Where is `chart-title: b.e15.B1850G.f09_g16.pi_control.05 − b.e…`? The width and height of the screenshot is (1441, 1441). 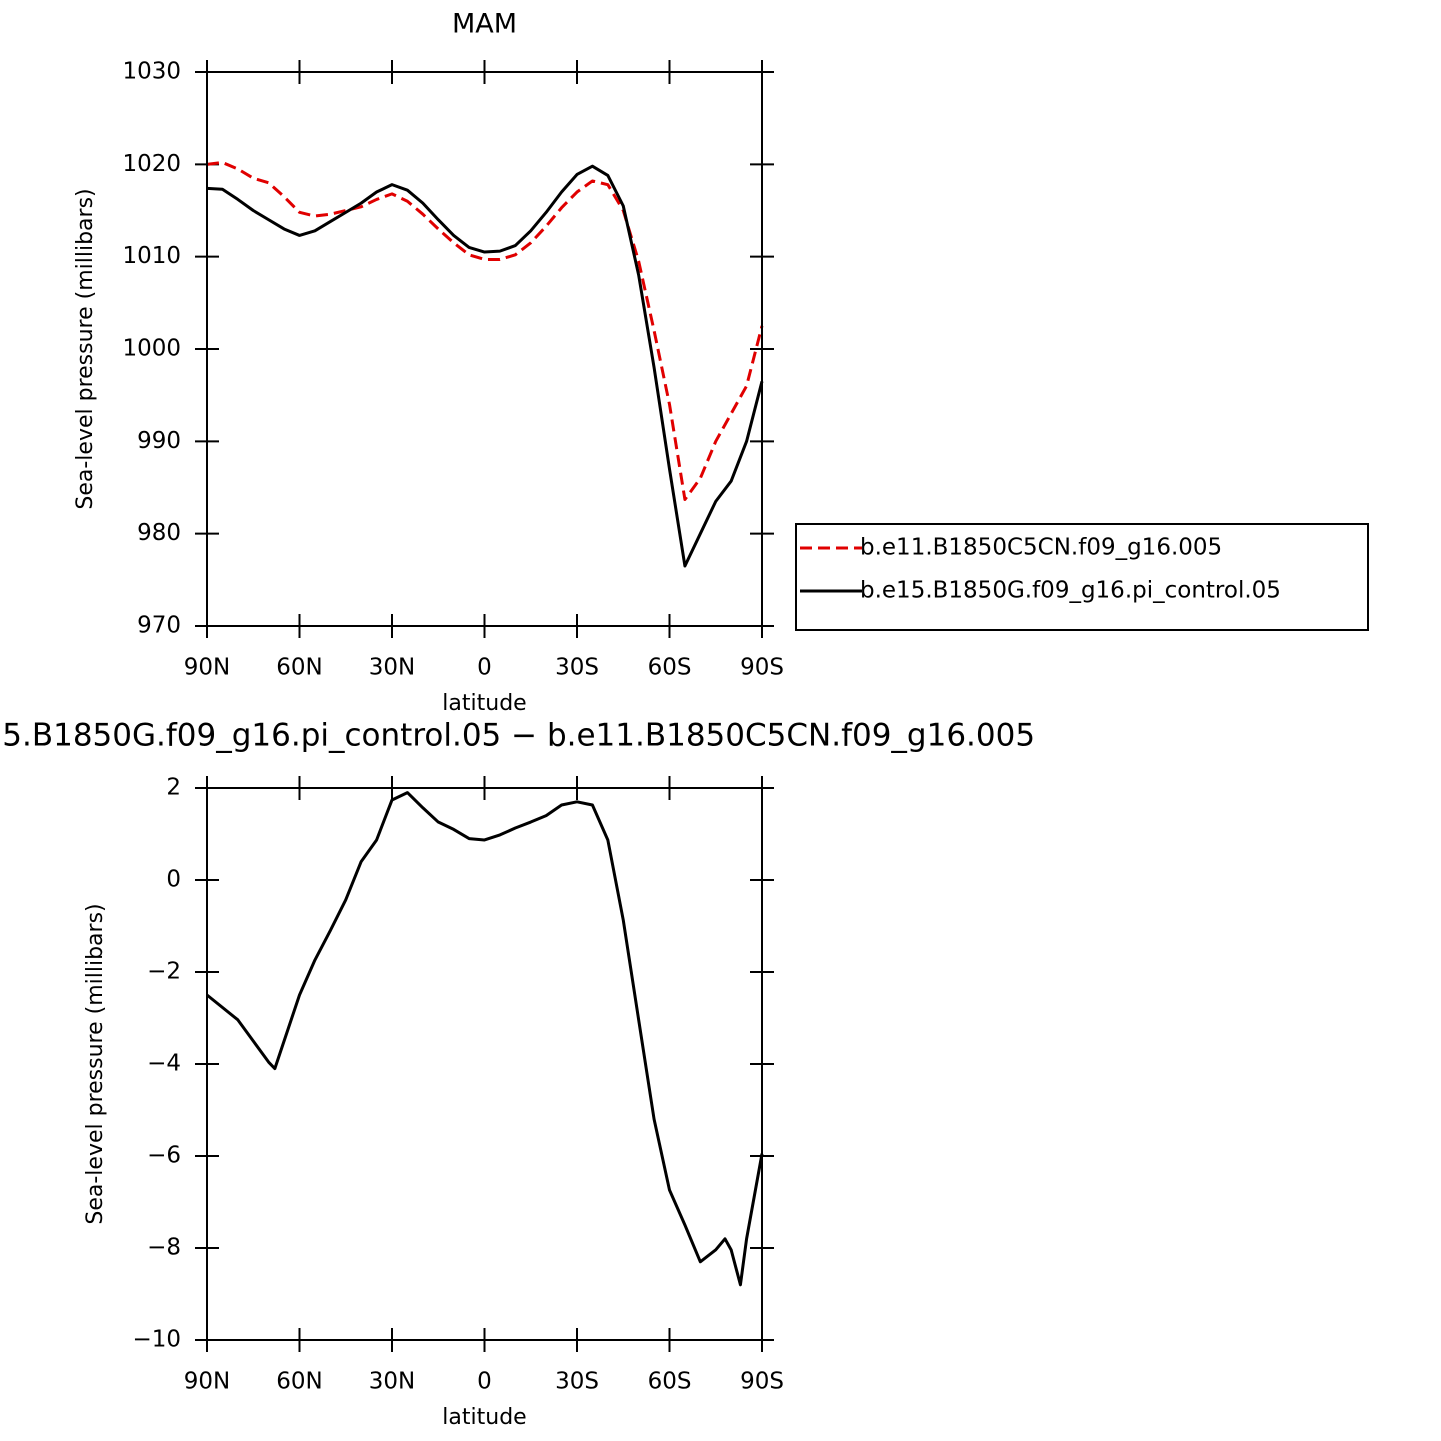 chart-title: b.e15.B1850G.f09_g16.pi_control.05 − b.e… is located at coordinates (517, 736).